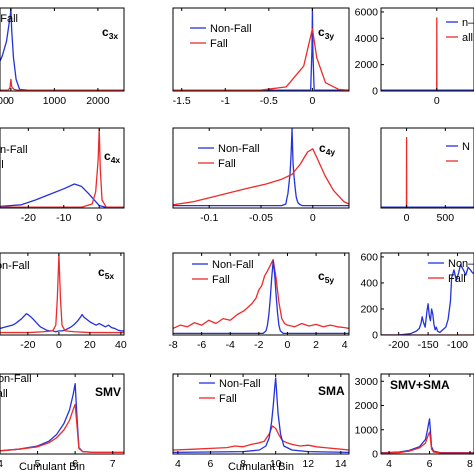 Image resolution: width=474 pixels, height=474 pixels. Describe the element at coordinates (341, 464) in the screenshot. I see `x-tick-label: 14` at that location.